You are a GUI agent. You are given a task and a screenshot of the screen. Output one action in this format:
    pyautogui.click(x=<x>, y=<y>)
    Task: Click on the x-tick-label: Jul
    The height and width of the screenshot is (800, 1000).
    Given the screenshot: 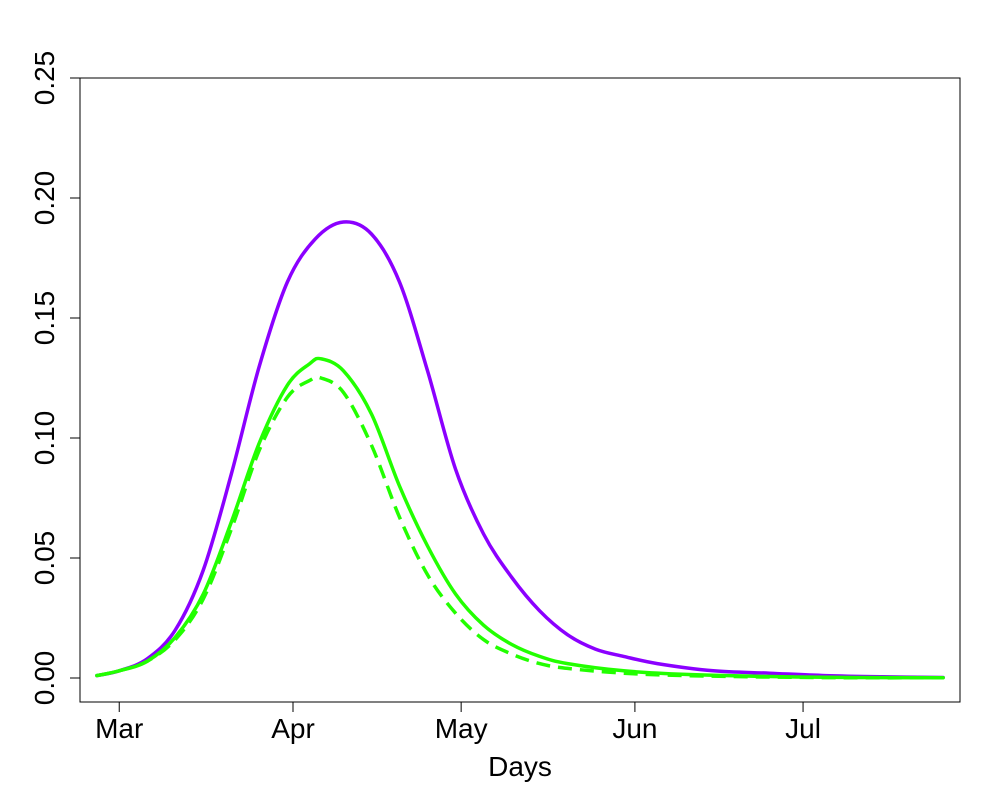 What is the action you would take?
    pyautogui.click(x=803, y=728)
    